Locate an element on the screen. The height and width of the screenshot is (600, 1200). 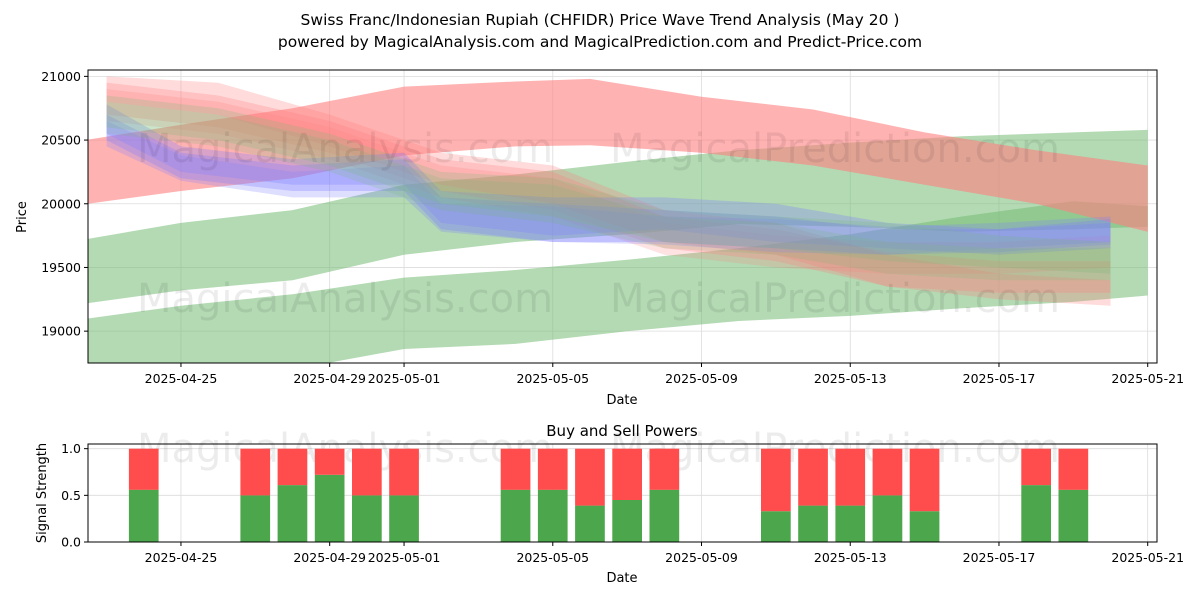
signal-x-tick-label: 2025-05-17 is located at coordinates (999, 557).